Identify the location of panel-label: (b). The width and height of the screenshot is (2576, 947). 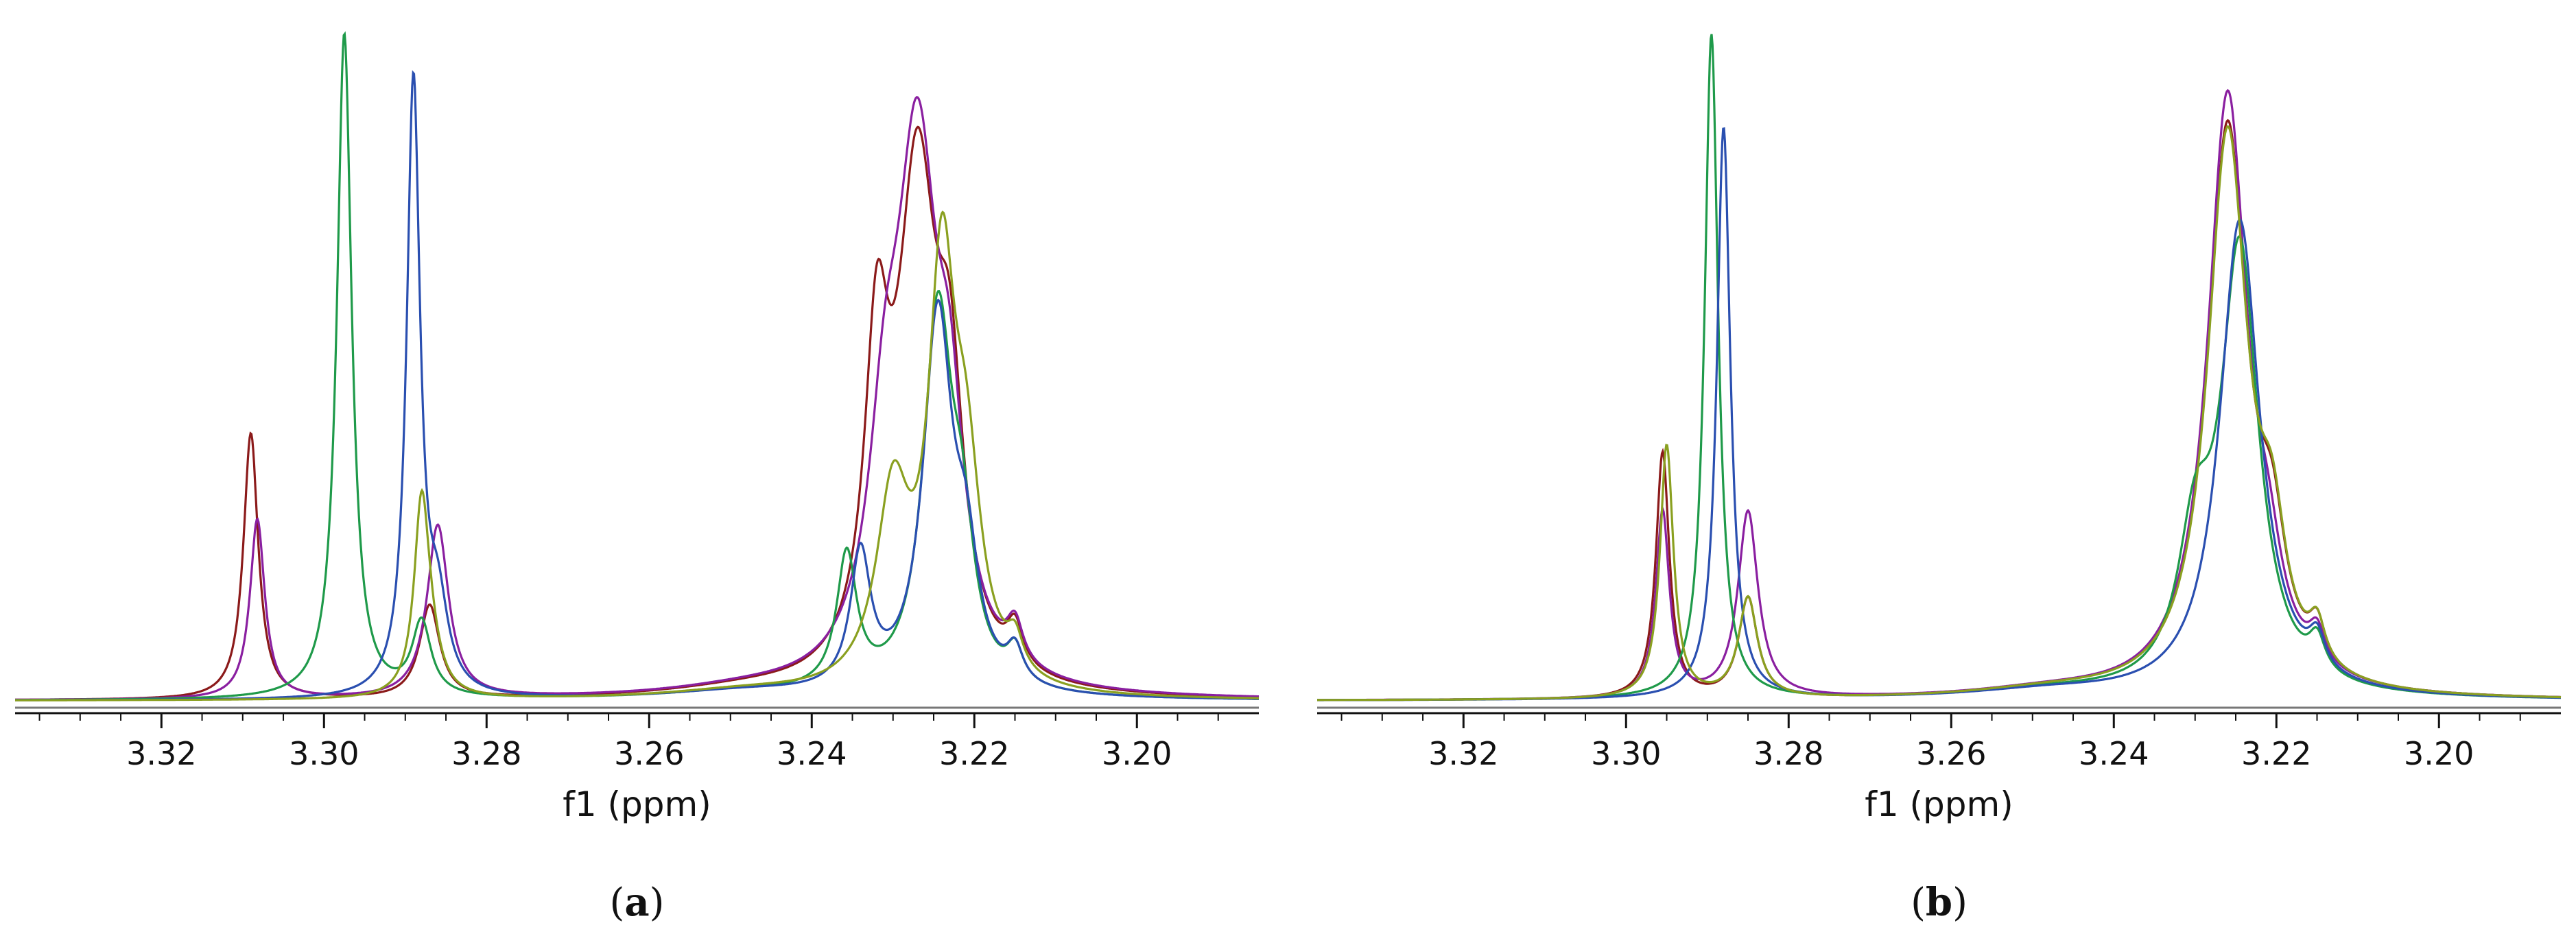
(1939, 902).